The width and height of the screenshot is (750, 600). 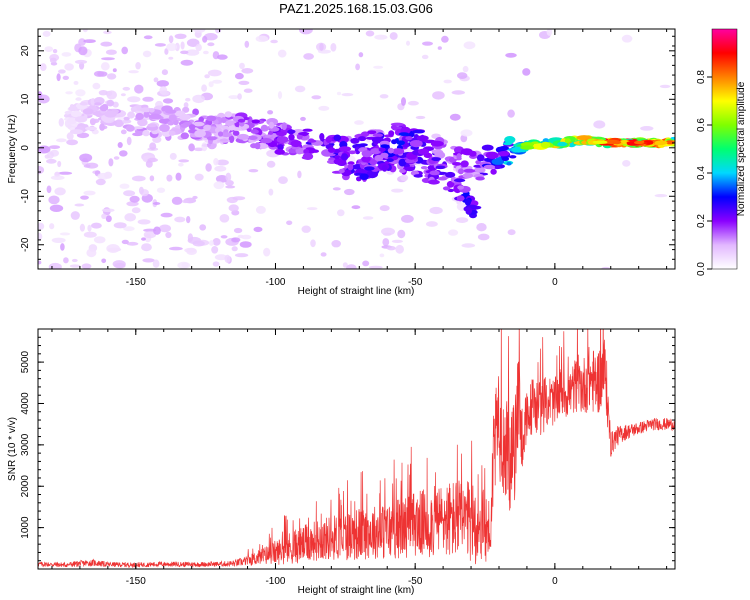 What do you see at coordinates (701, 77) in the screenshot?
I see `colorbar-tick-label: 0.8` at bounding box center [701, 77].